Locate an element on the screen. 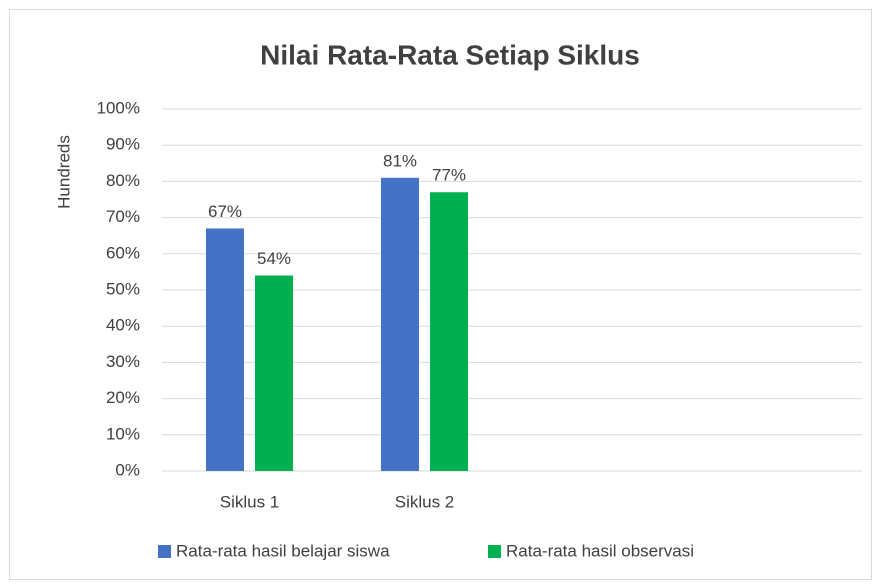 This screenshot has height=587, width=881. chart-title: Nilai Rata-Rata Setiap Siklus is located at coordinates (450, 54).